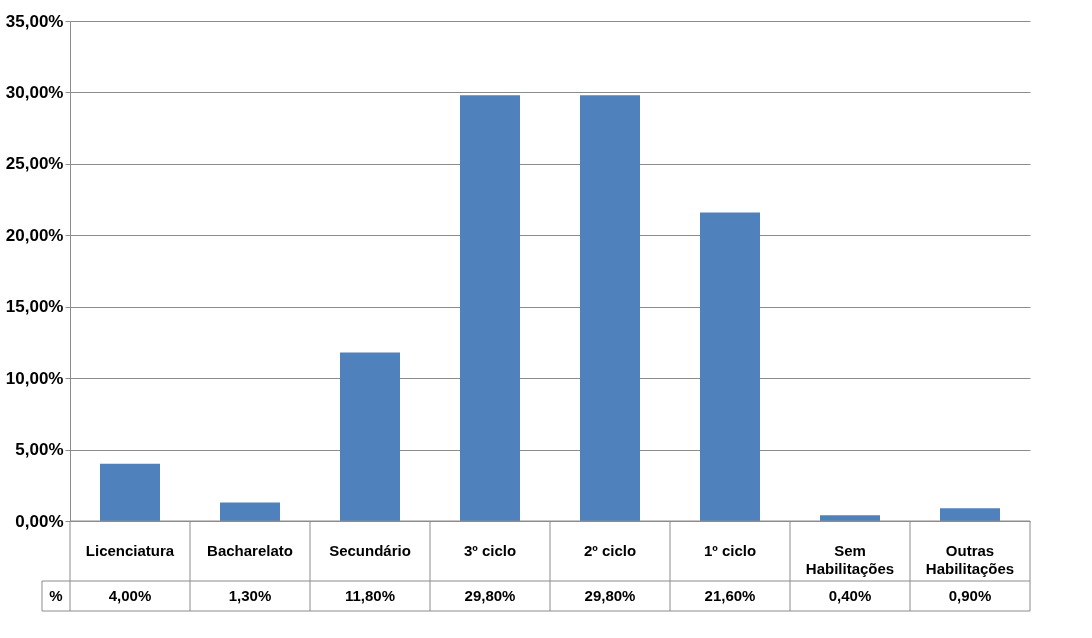 Image resolution: width=1092 pixels, height=638 pixels. Describe the element at coordinates (250, 550) in the screenshot. I see `x-tick-label: Bacharelato` at that location.